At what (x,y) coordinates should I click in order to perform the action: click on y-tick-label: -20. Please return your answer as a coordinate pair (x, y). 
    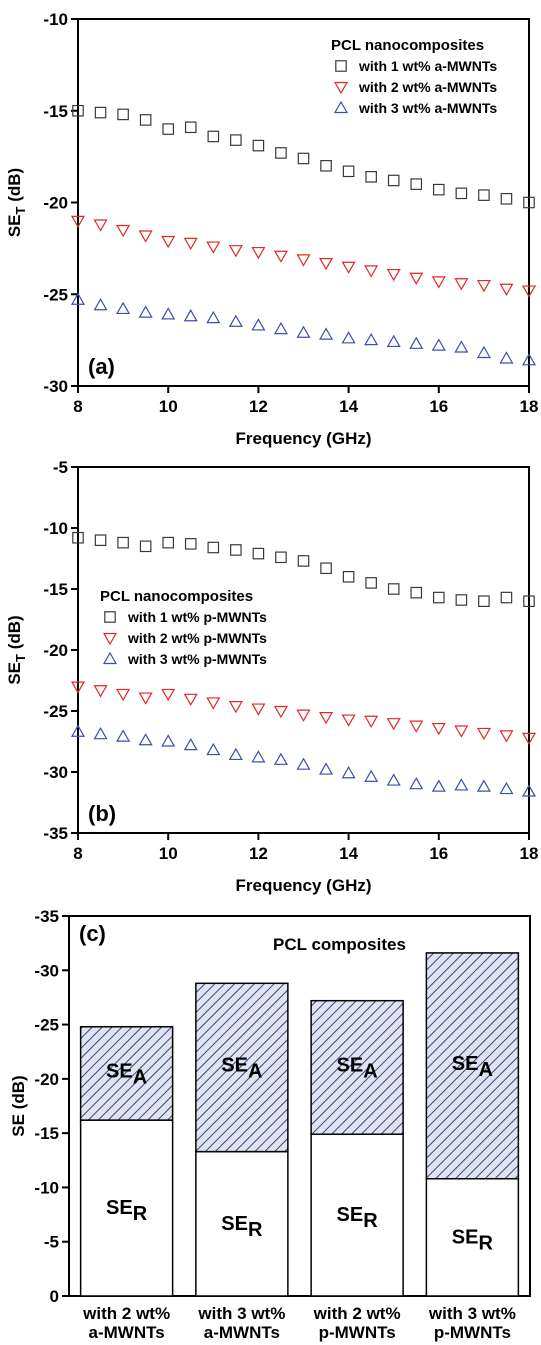
    Looking at the image, I should click on (55, 650).